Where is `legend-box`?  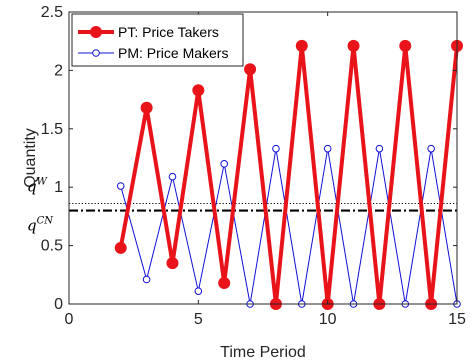 legend-box is located at coordinates (157, 40).